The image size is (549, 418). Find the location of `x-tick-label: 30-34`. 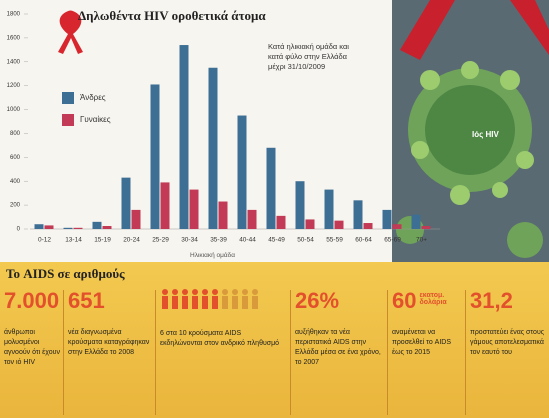

x-tick-label: 30-34 is located at coordinates (189, 240).